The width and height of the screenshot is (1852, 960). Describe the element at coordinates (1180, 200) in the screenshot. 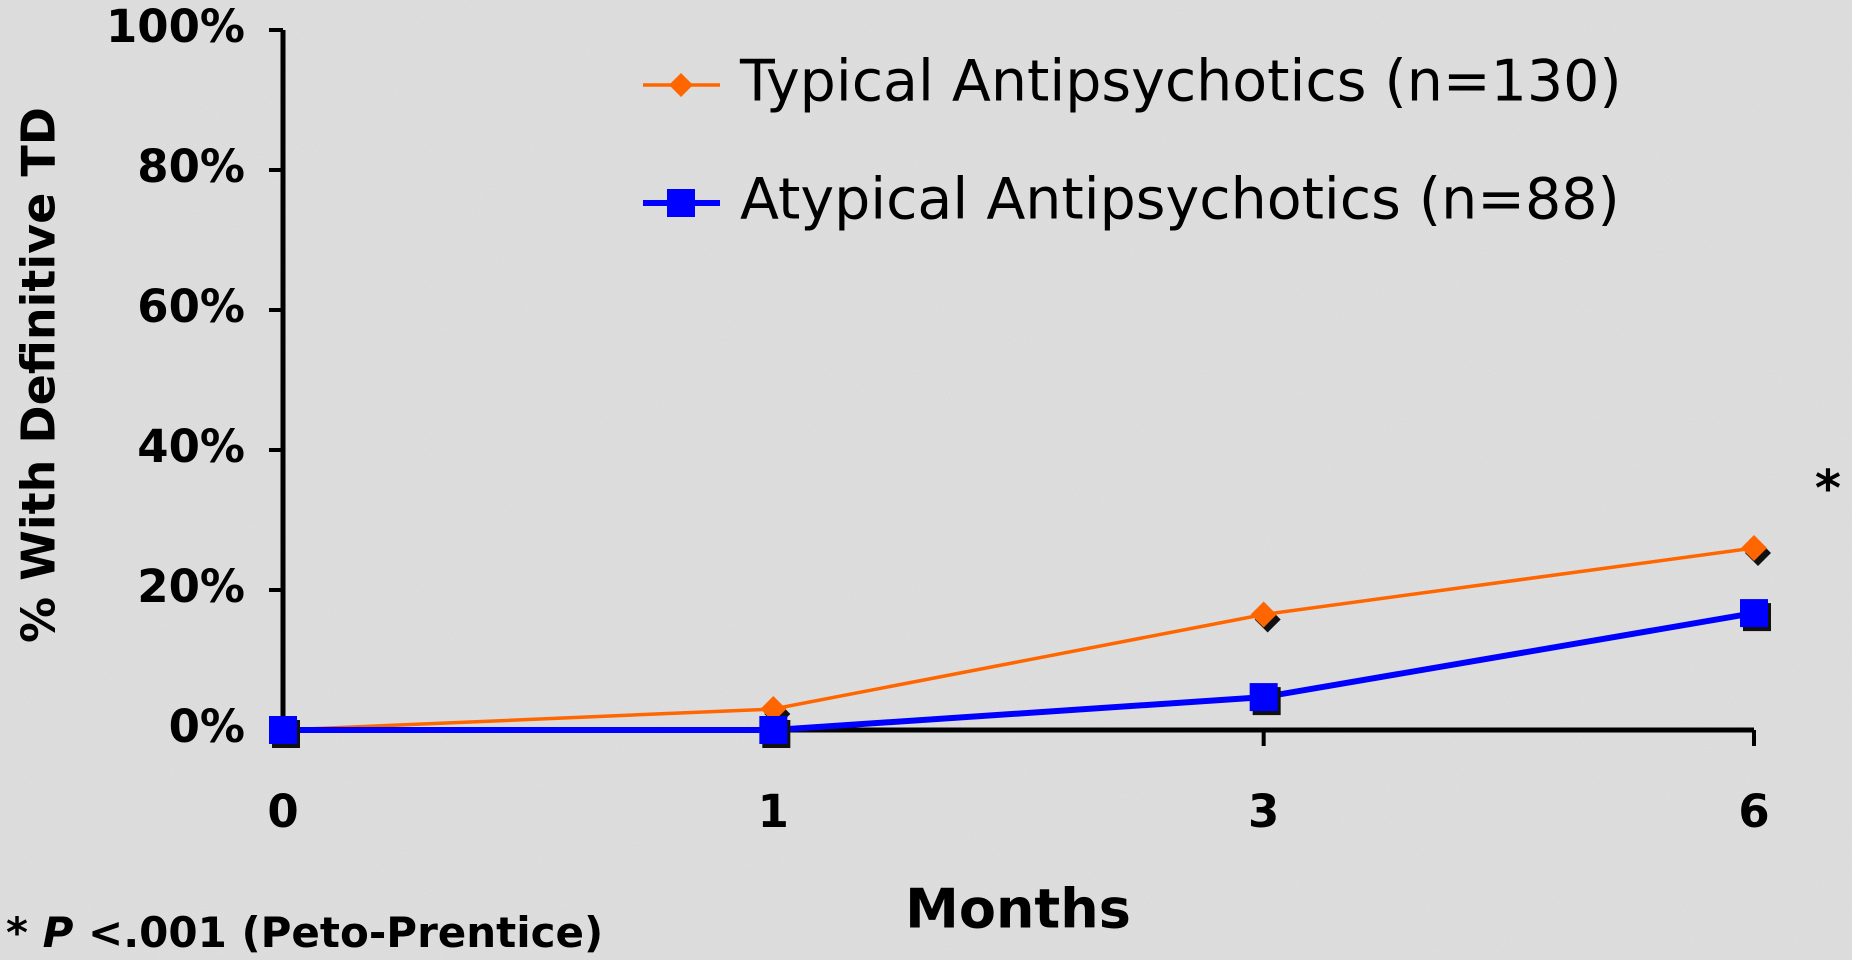

I see `legend-label: Atypical Antipsychotics (n=88)` at that location.